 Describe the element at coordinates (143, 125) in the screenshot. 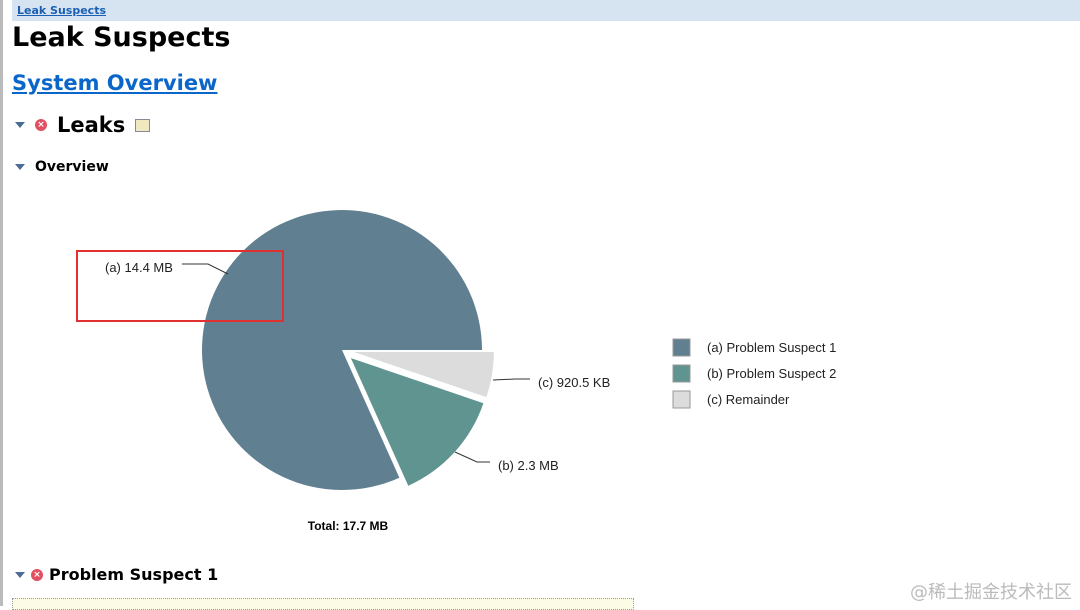

I see `details-window-icon` at that location.